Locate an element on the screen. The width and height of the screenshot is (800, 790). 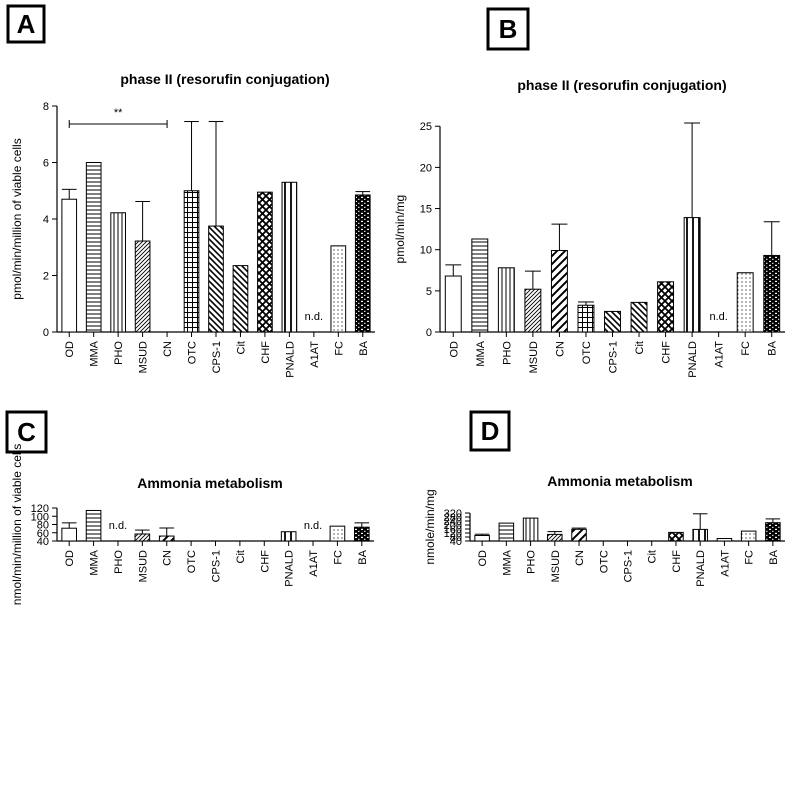
panel-b-x-tick-label: PHO is located at coordinates (507, 353).